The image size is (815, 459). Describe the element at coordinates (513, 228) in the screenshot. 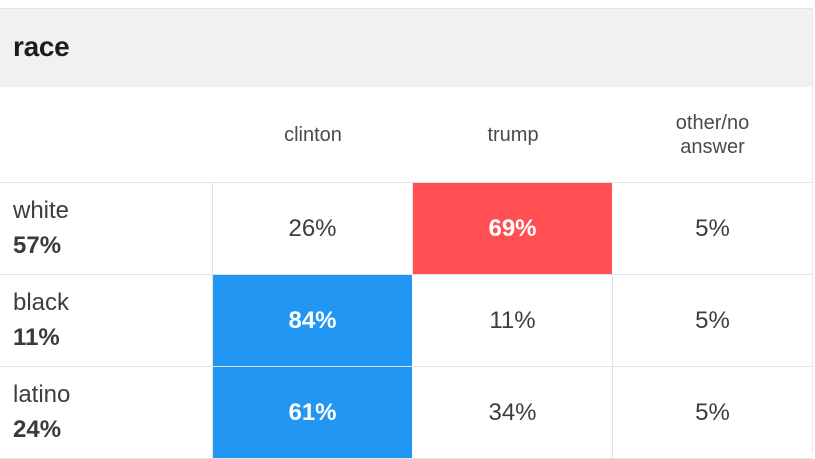

I see `trump-cell: 69%` at that location.